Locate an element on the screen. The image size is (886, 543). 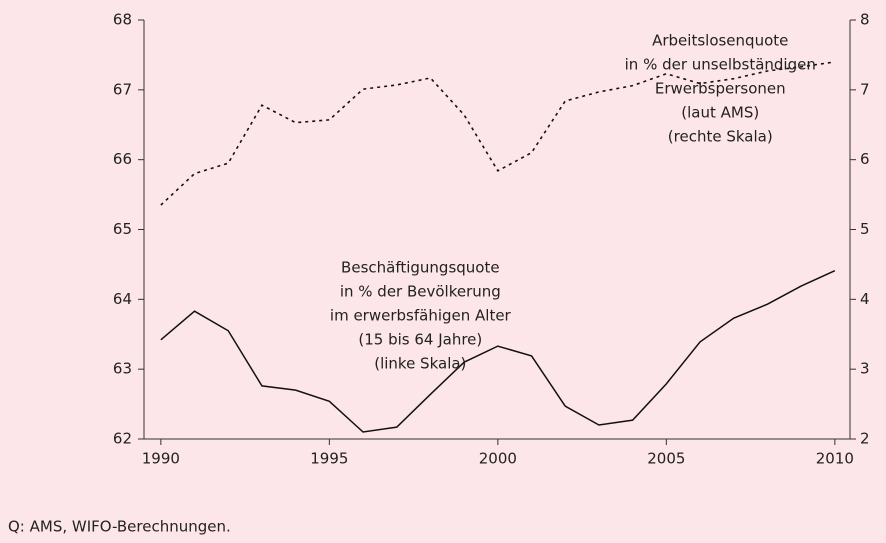
annotation: Beschäftigungsquote is located at coordinates (420, 267).